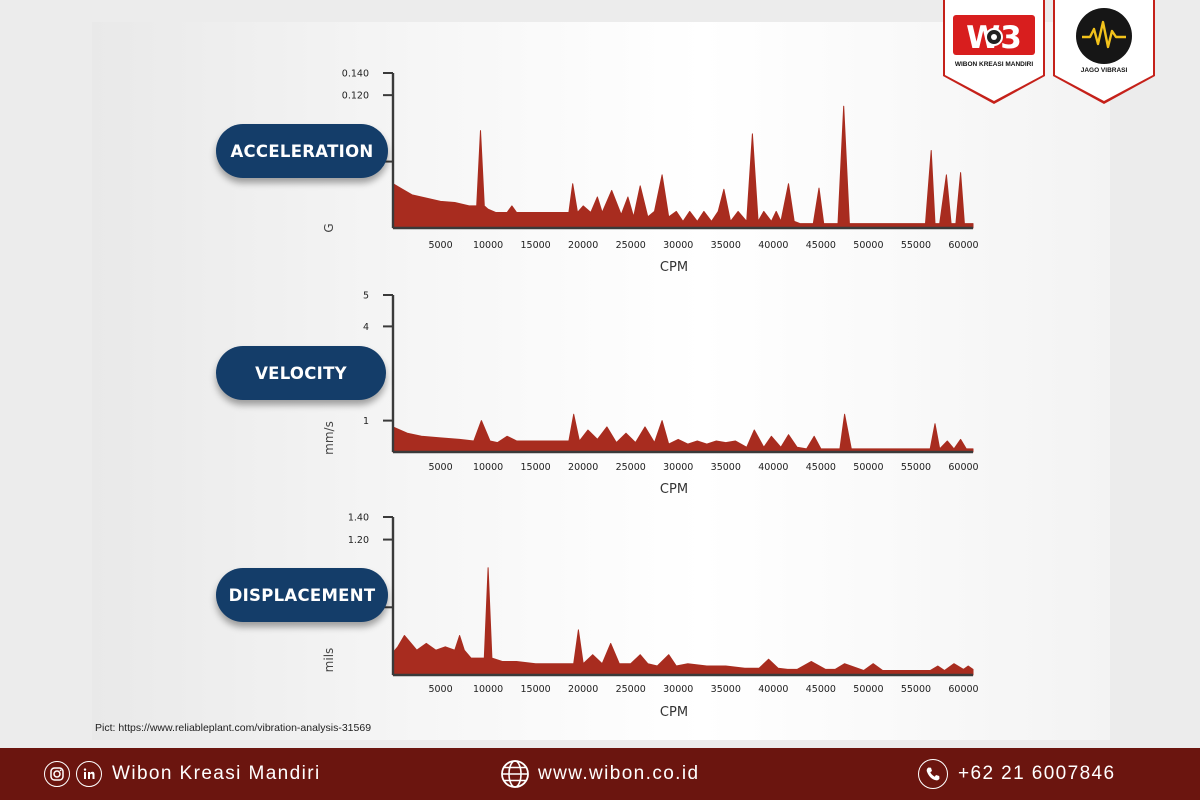  What do you see at coordinates (1037, 773) in the screenshot?
I see `phone-number: +62 21 6007846` at bounding box center [1037, 773].